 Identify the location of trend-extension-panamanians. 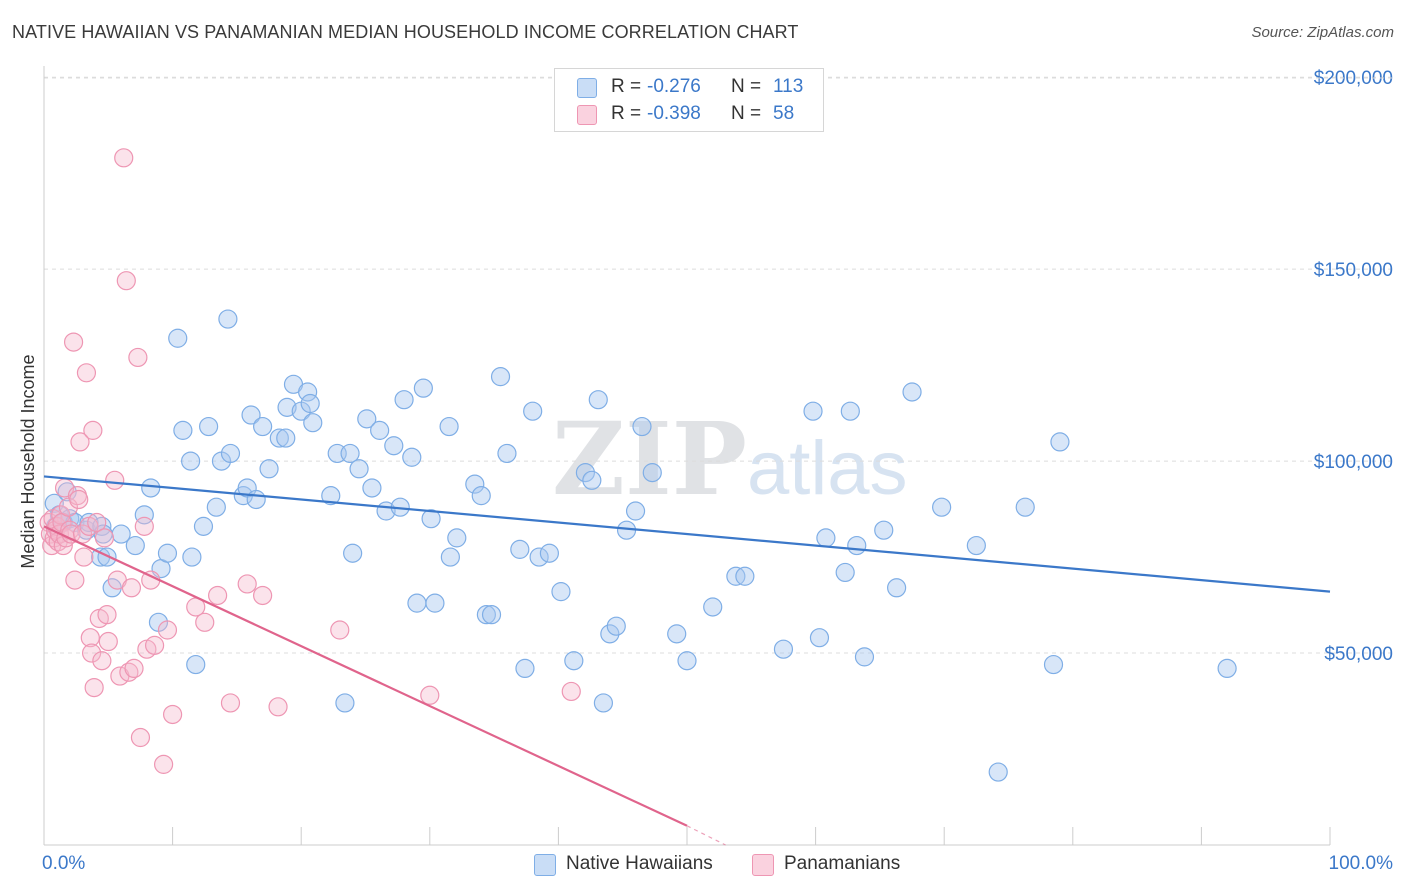
(706, 835).